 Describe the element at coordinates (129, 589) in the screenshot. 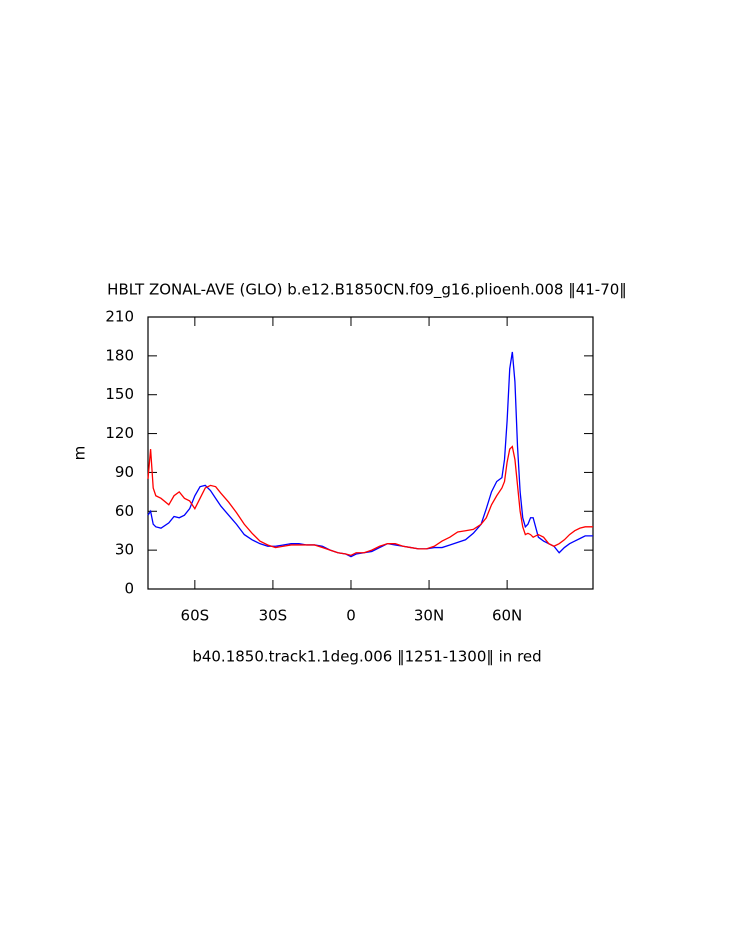

I see `y-tick-label: 0` at that location.